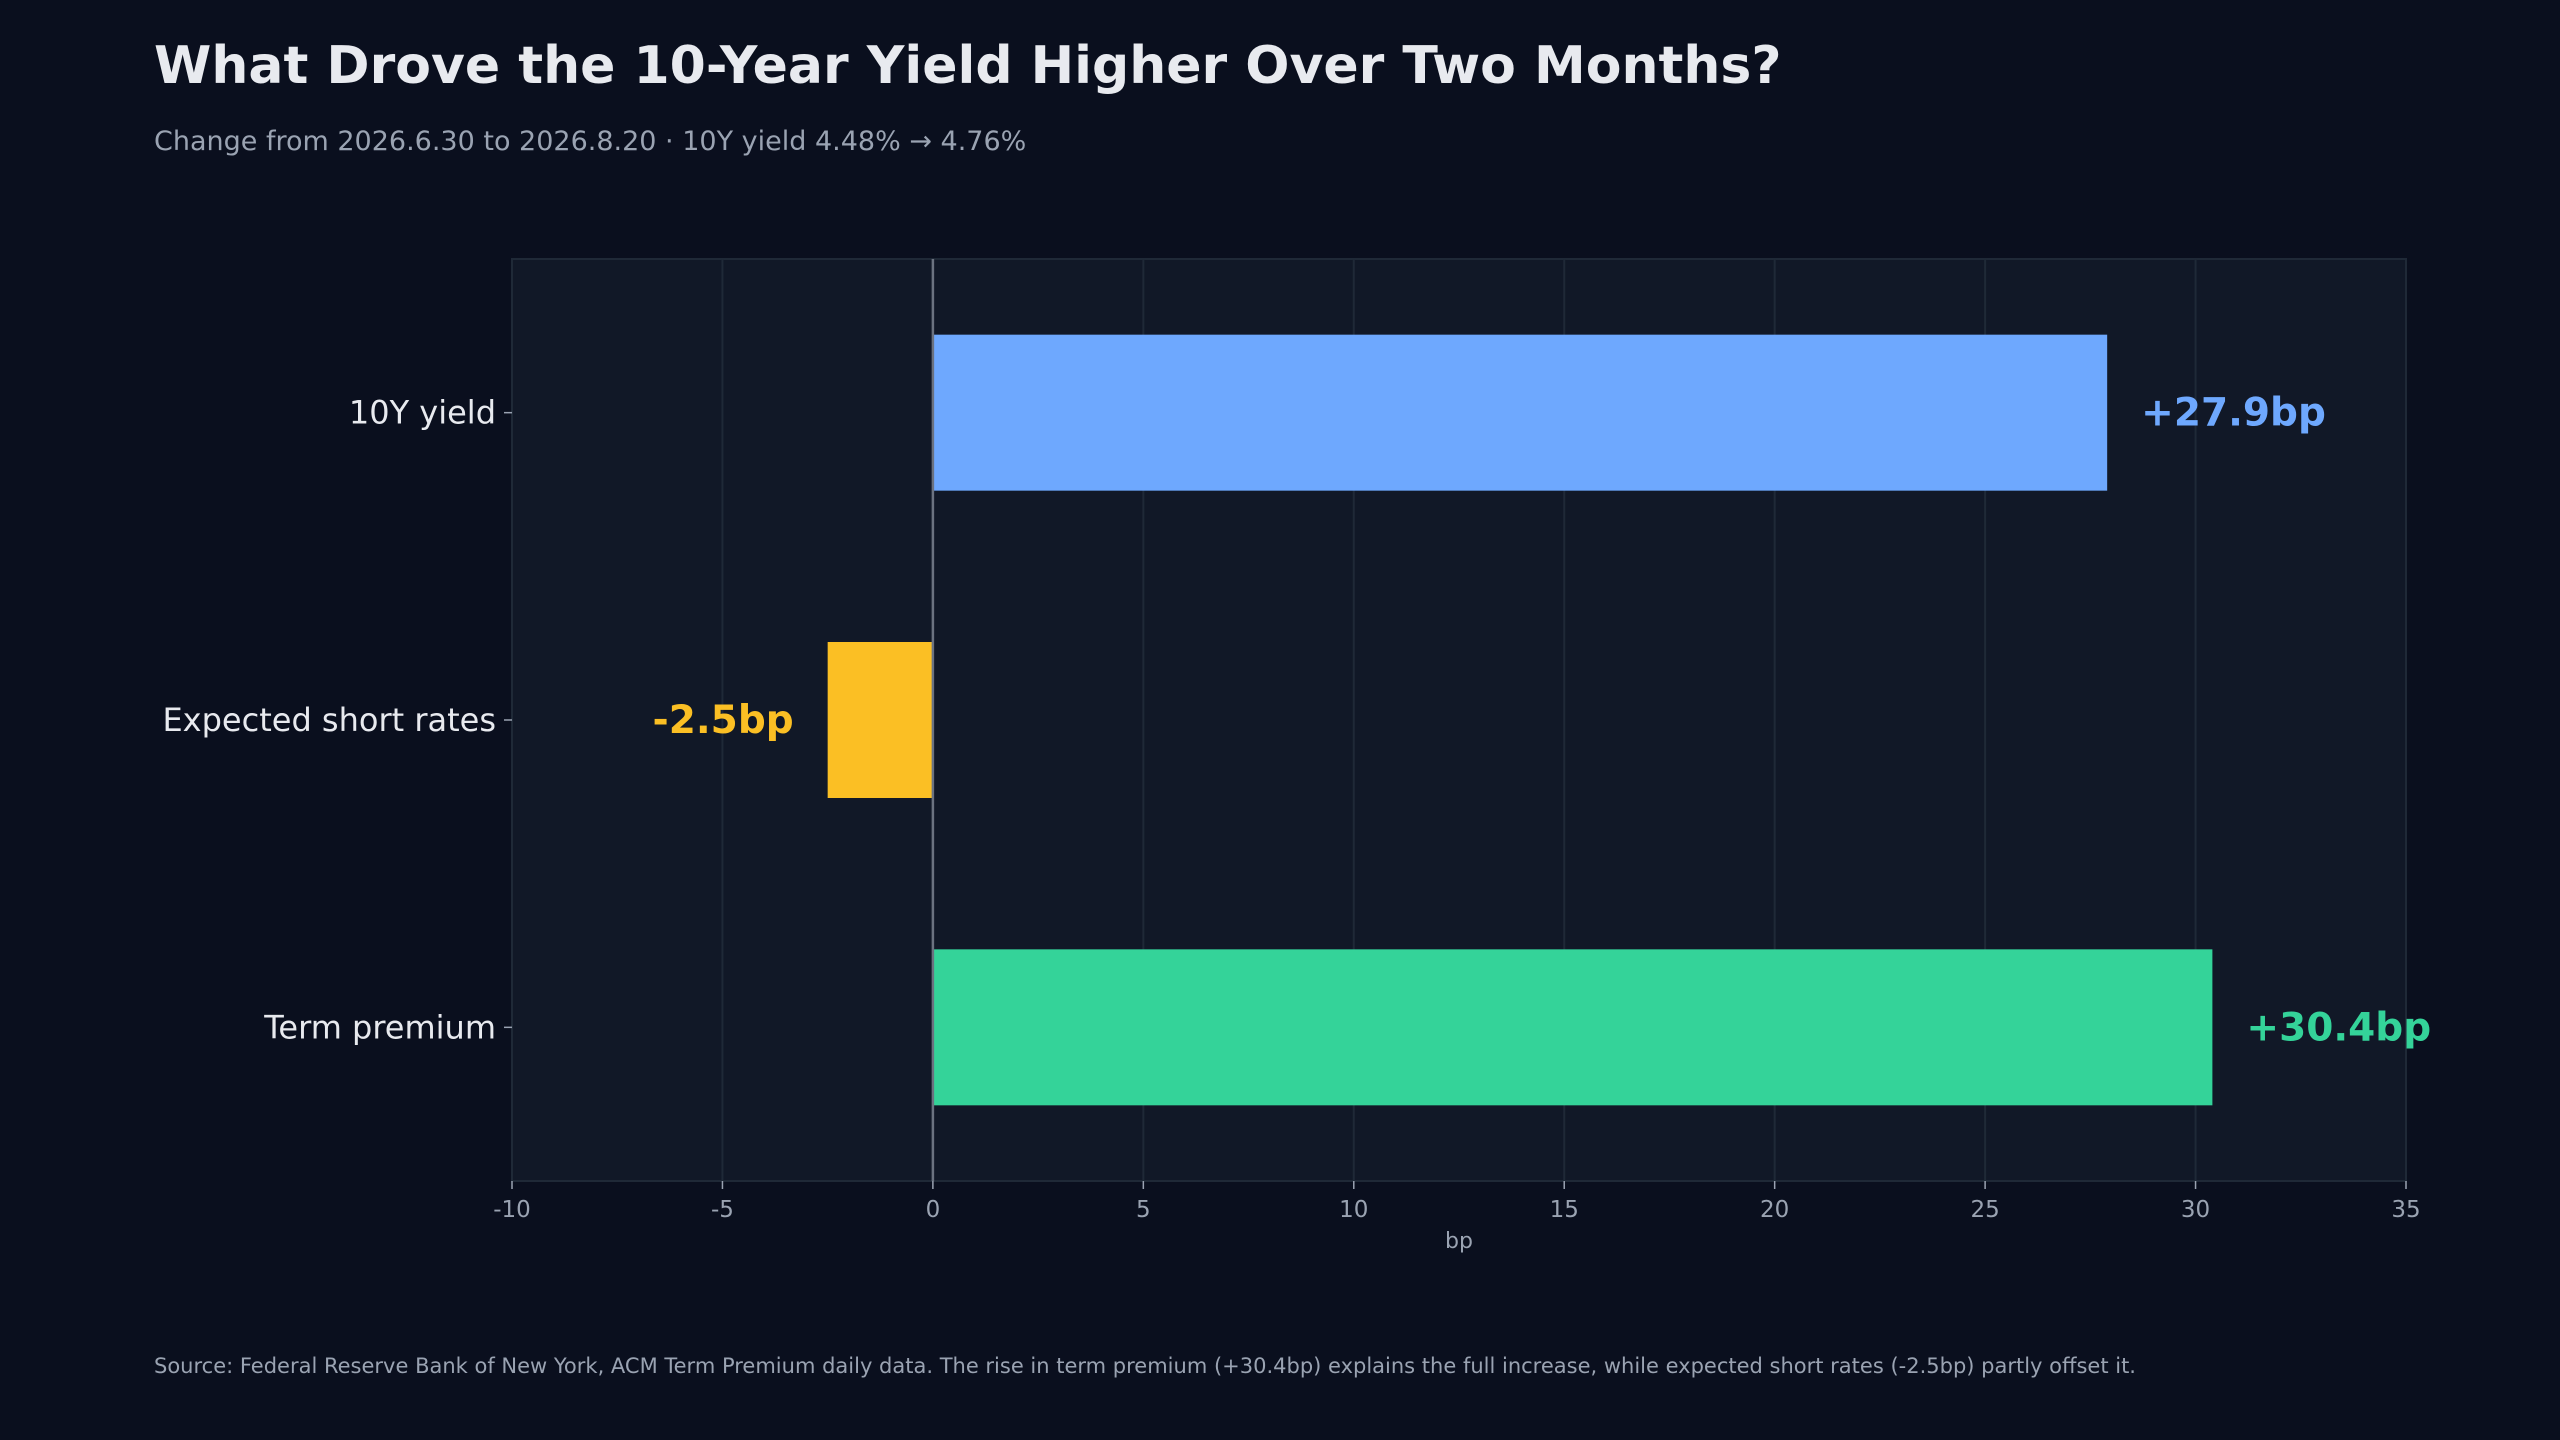  Describe the element at coordinates (1564, 1210) in the screenshot. I see `x-tick-label: 15` at that location.